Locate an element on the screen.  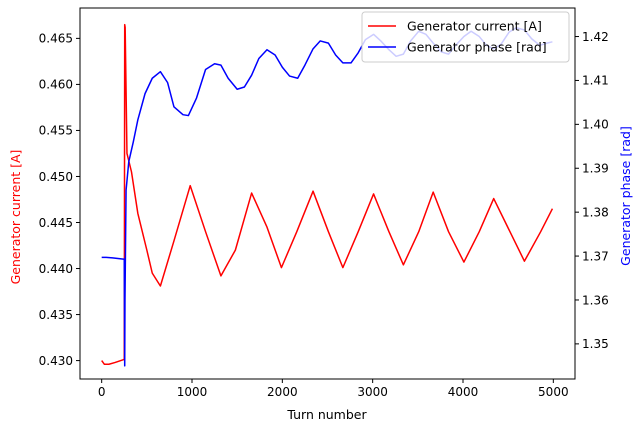
y-axis-label-left: Generator current [A] is located at coordinates (15, 217).